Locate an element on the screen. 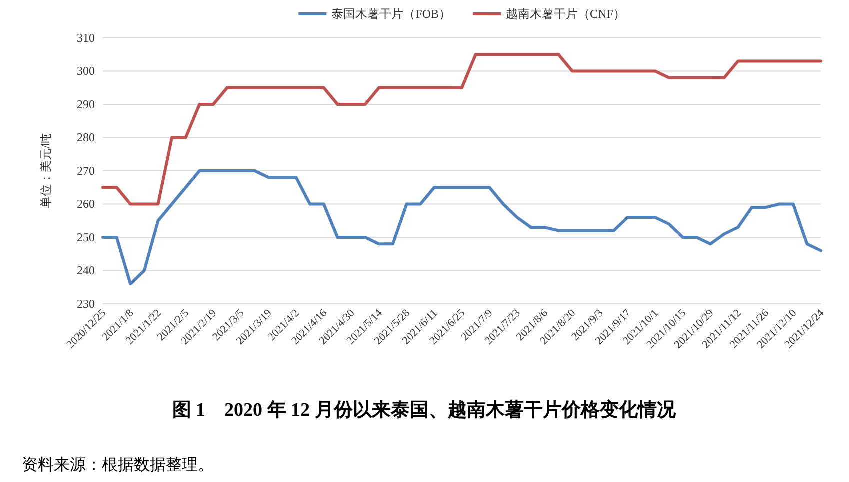 The width and height of the screenshot is (849, 482). y-tick-label: 250 is located at coordinates (86, 237).